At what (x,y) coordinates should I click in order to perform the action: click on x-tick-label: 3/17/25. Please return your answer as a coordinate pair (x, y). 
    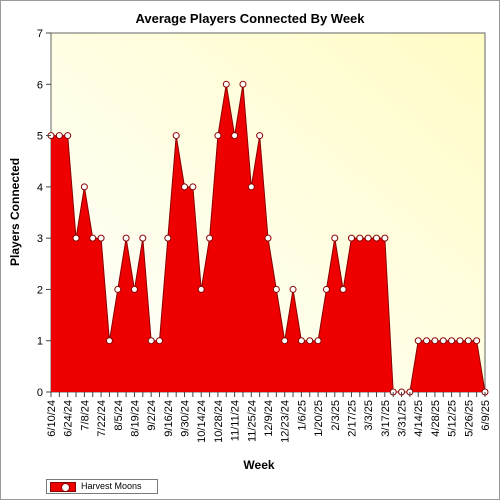
    Looking at the image, I should click on (386, 418).